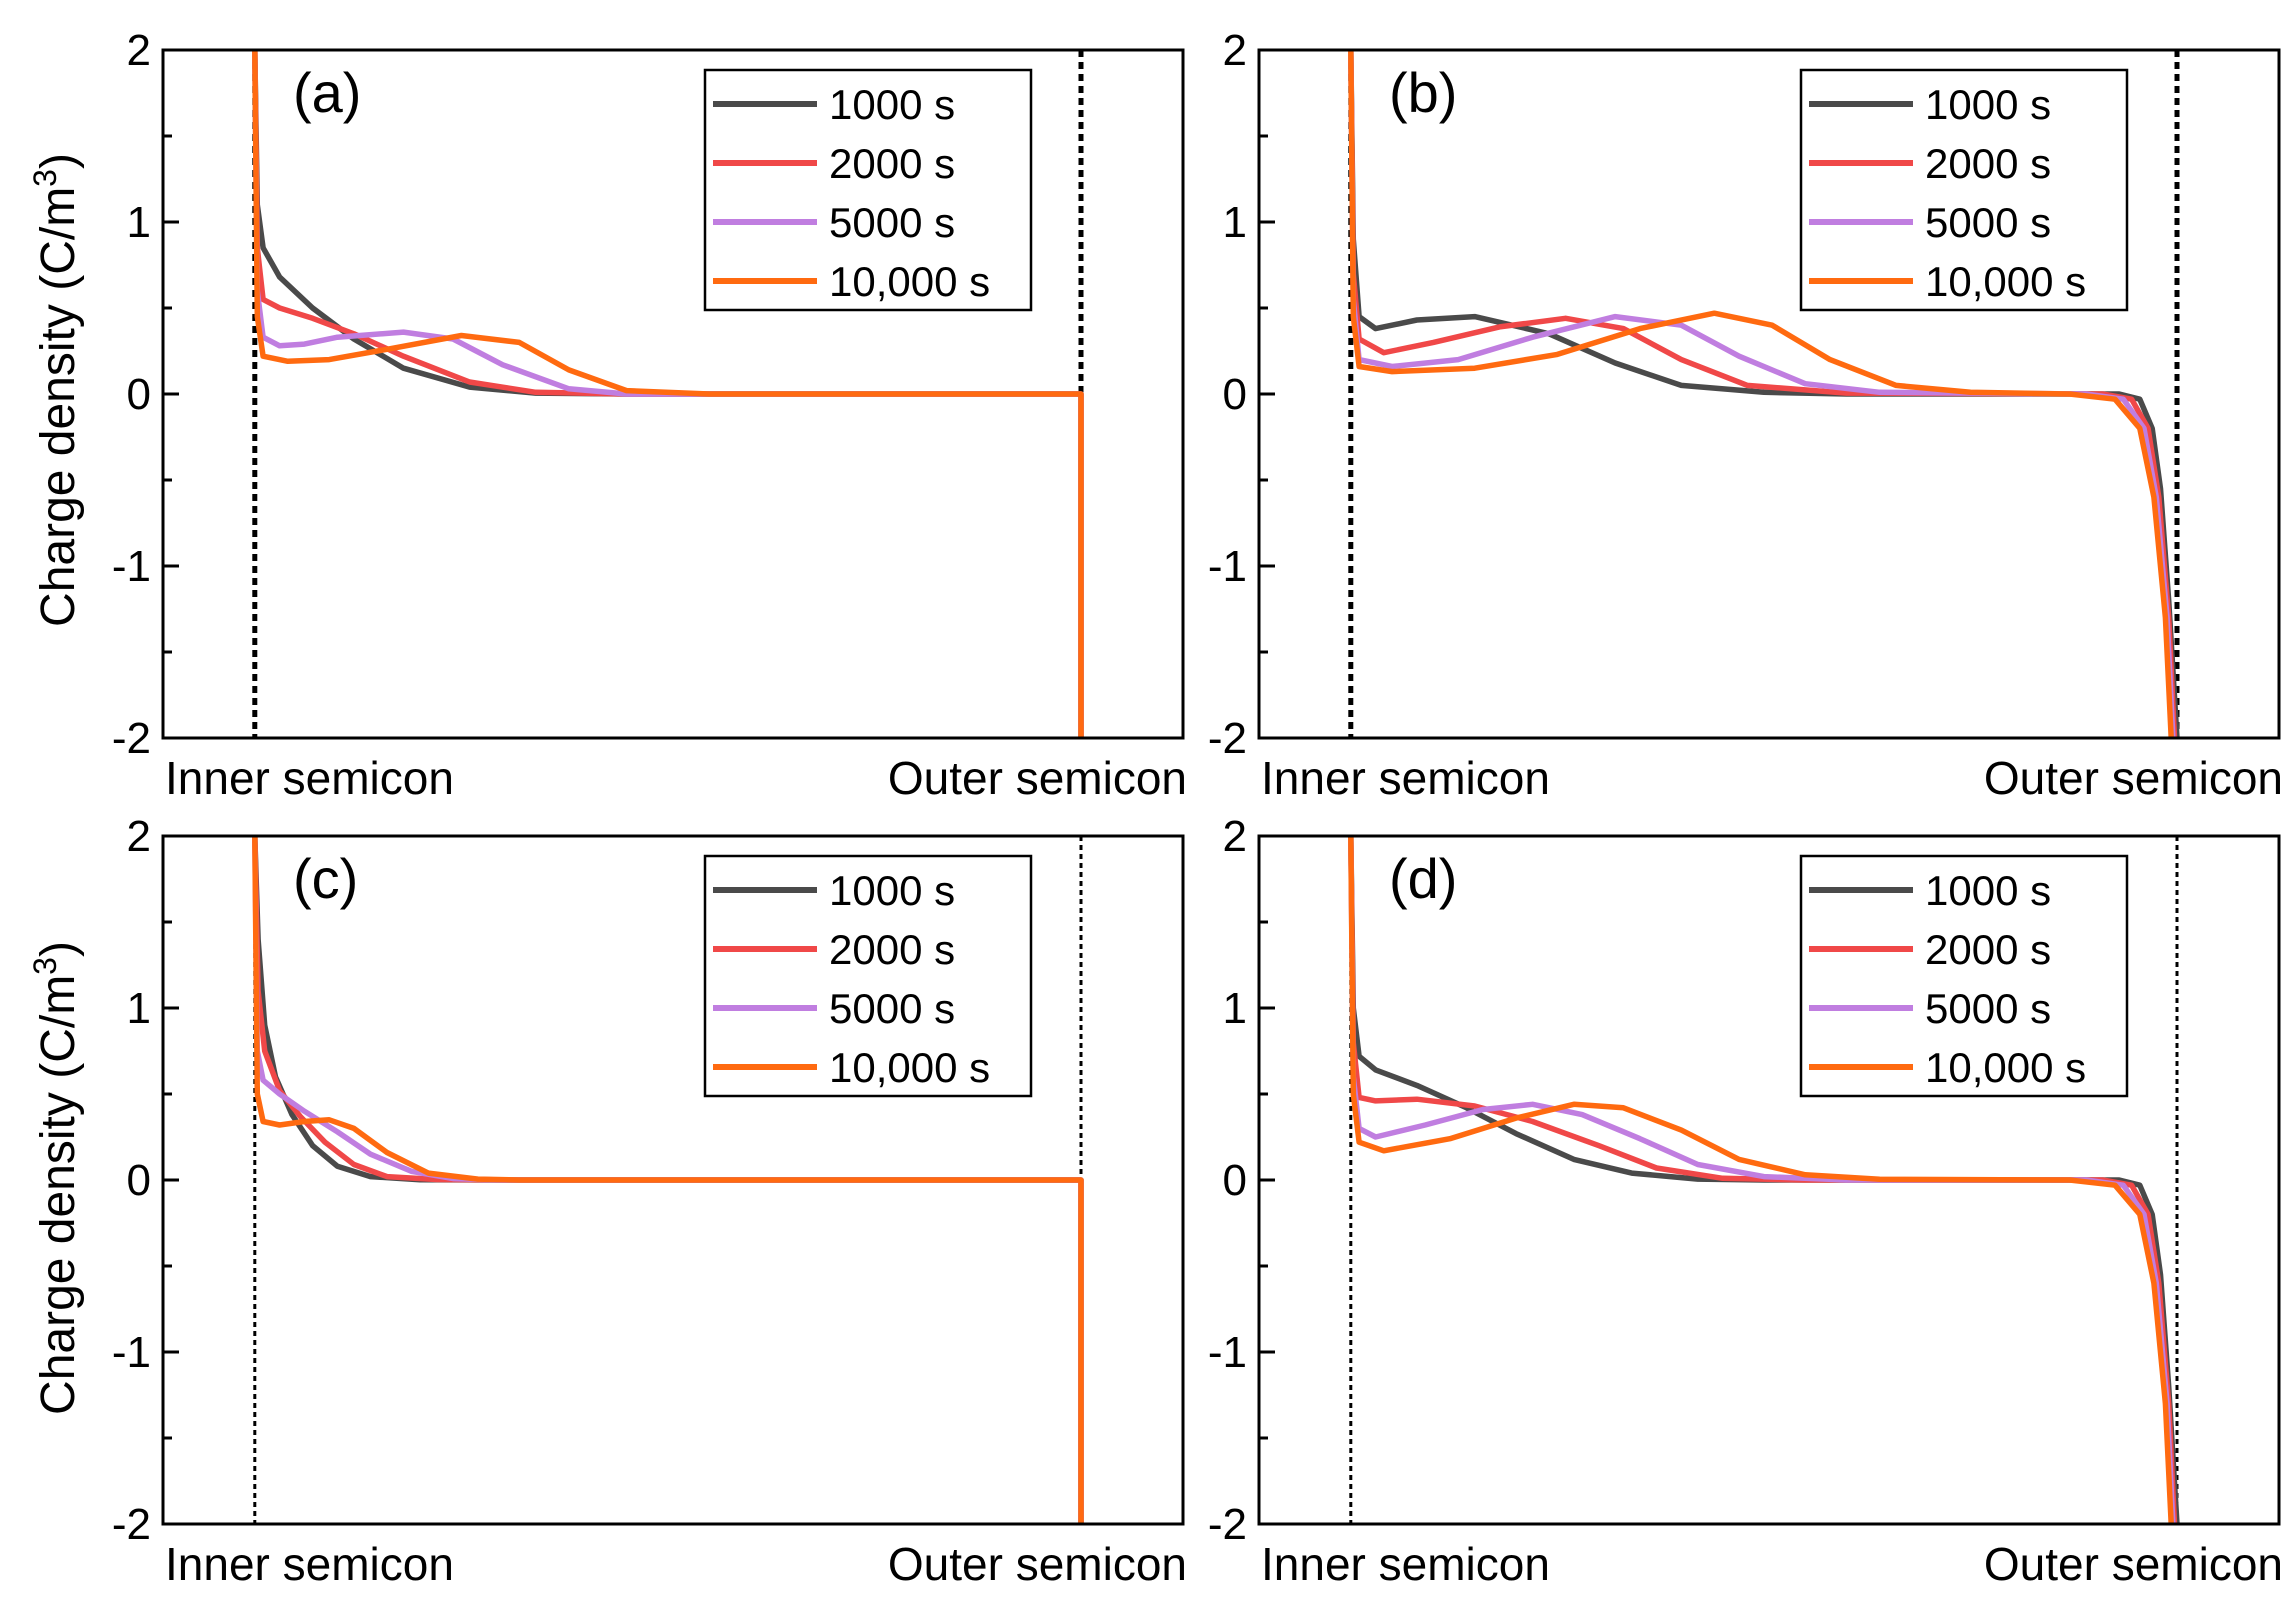  What do you see at coordinates (325, 878) in the screenshot?
I see `panel-label: (c)` at bounding box center [325, 878].